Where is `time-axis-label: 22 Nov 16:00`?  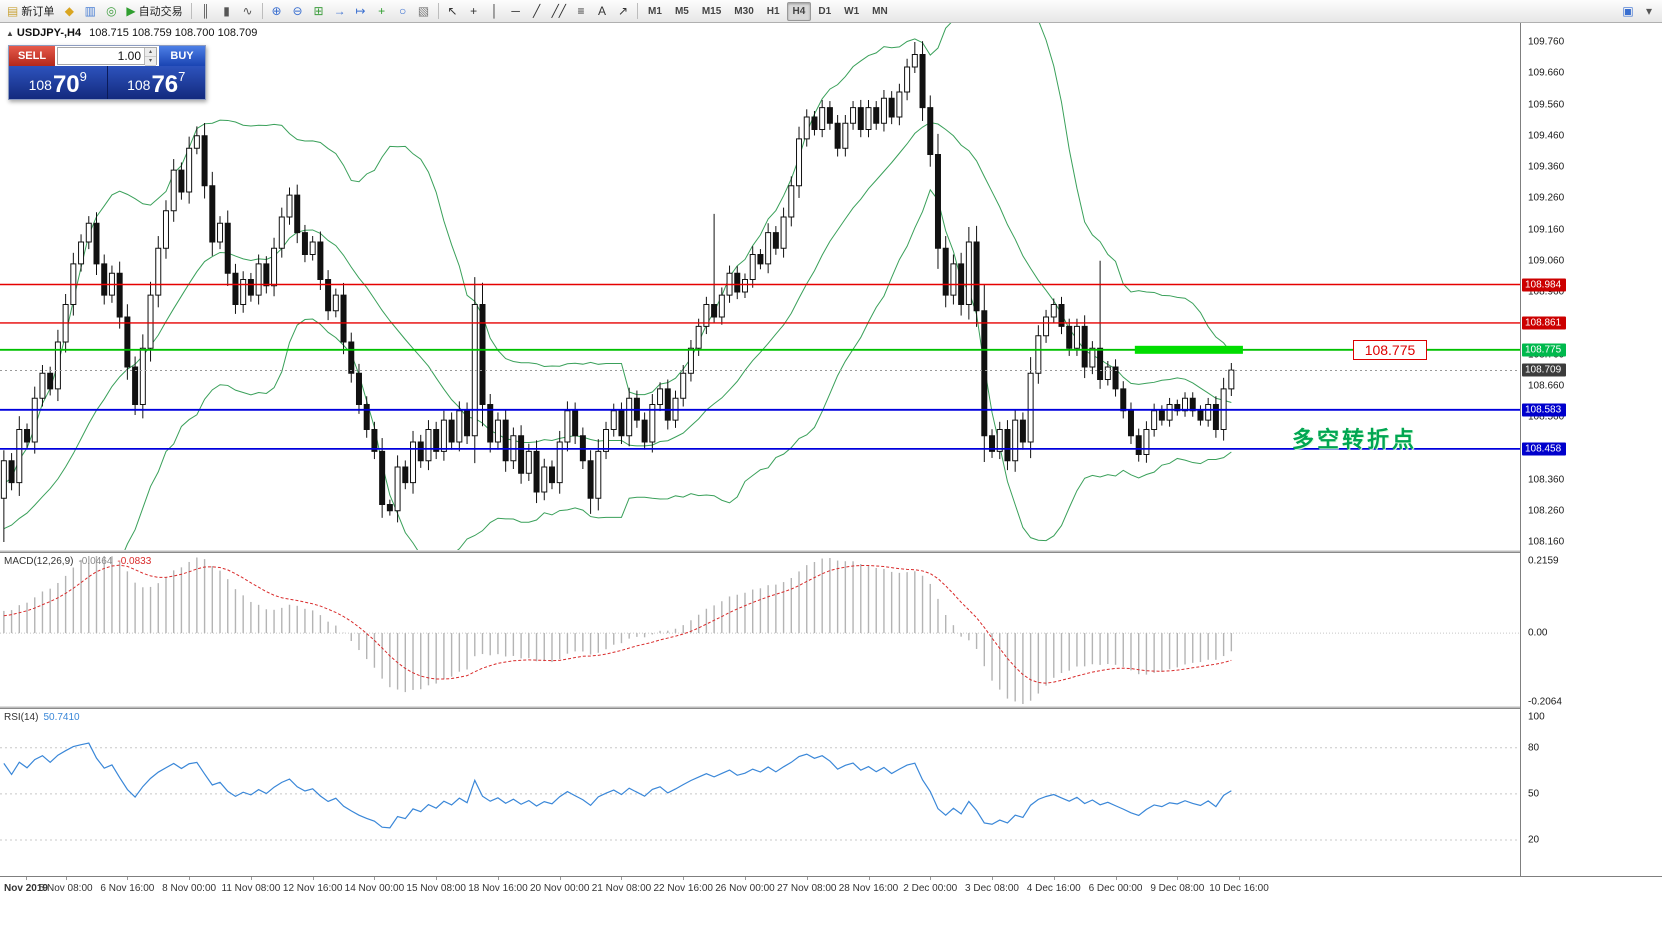
time-axis-label: 22 Nov 16:00 is located at coordinates (683, 888).